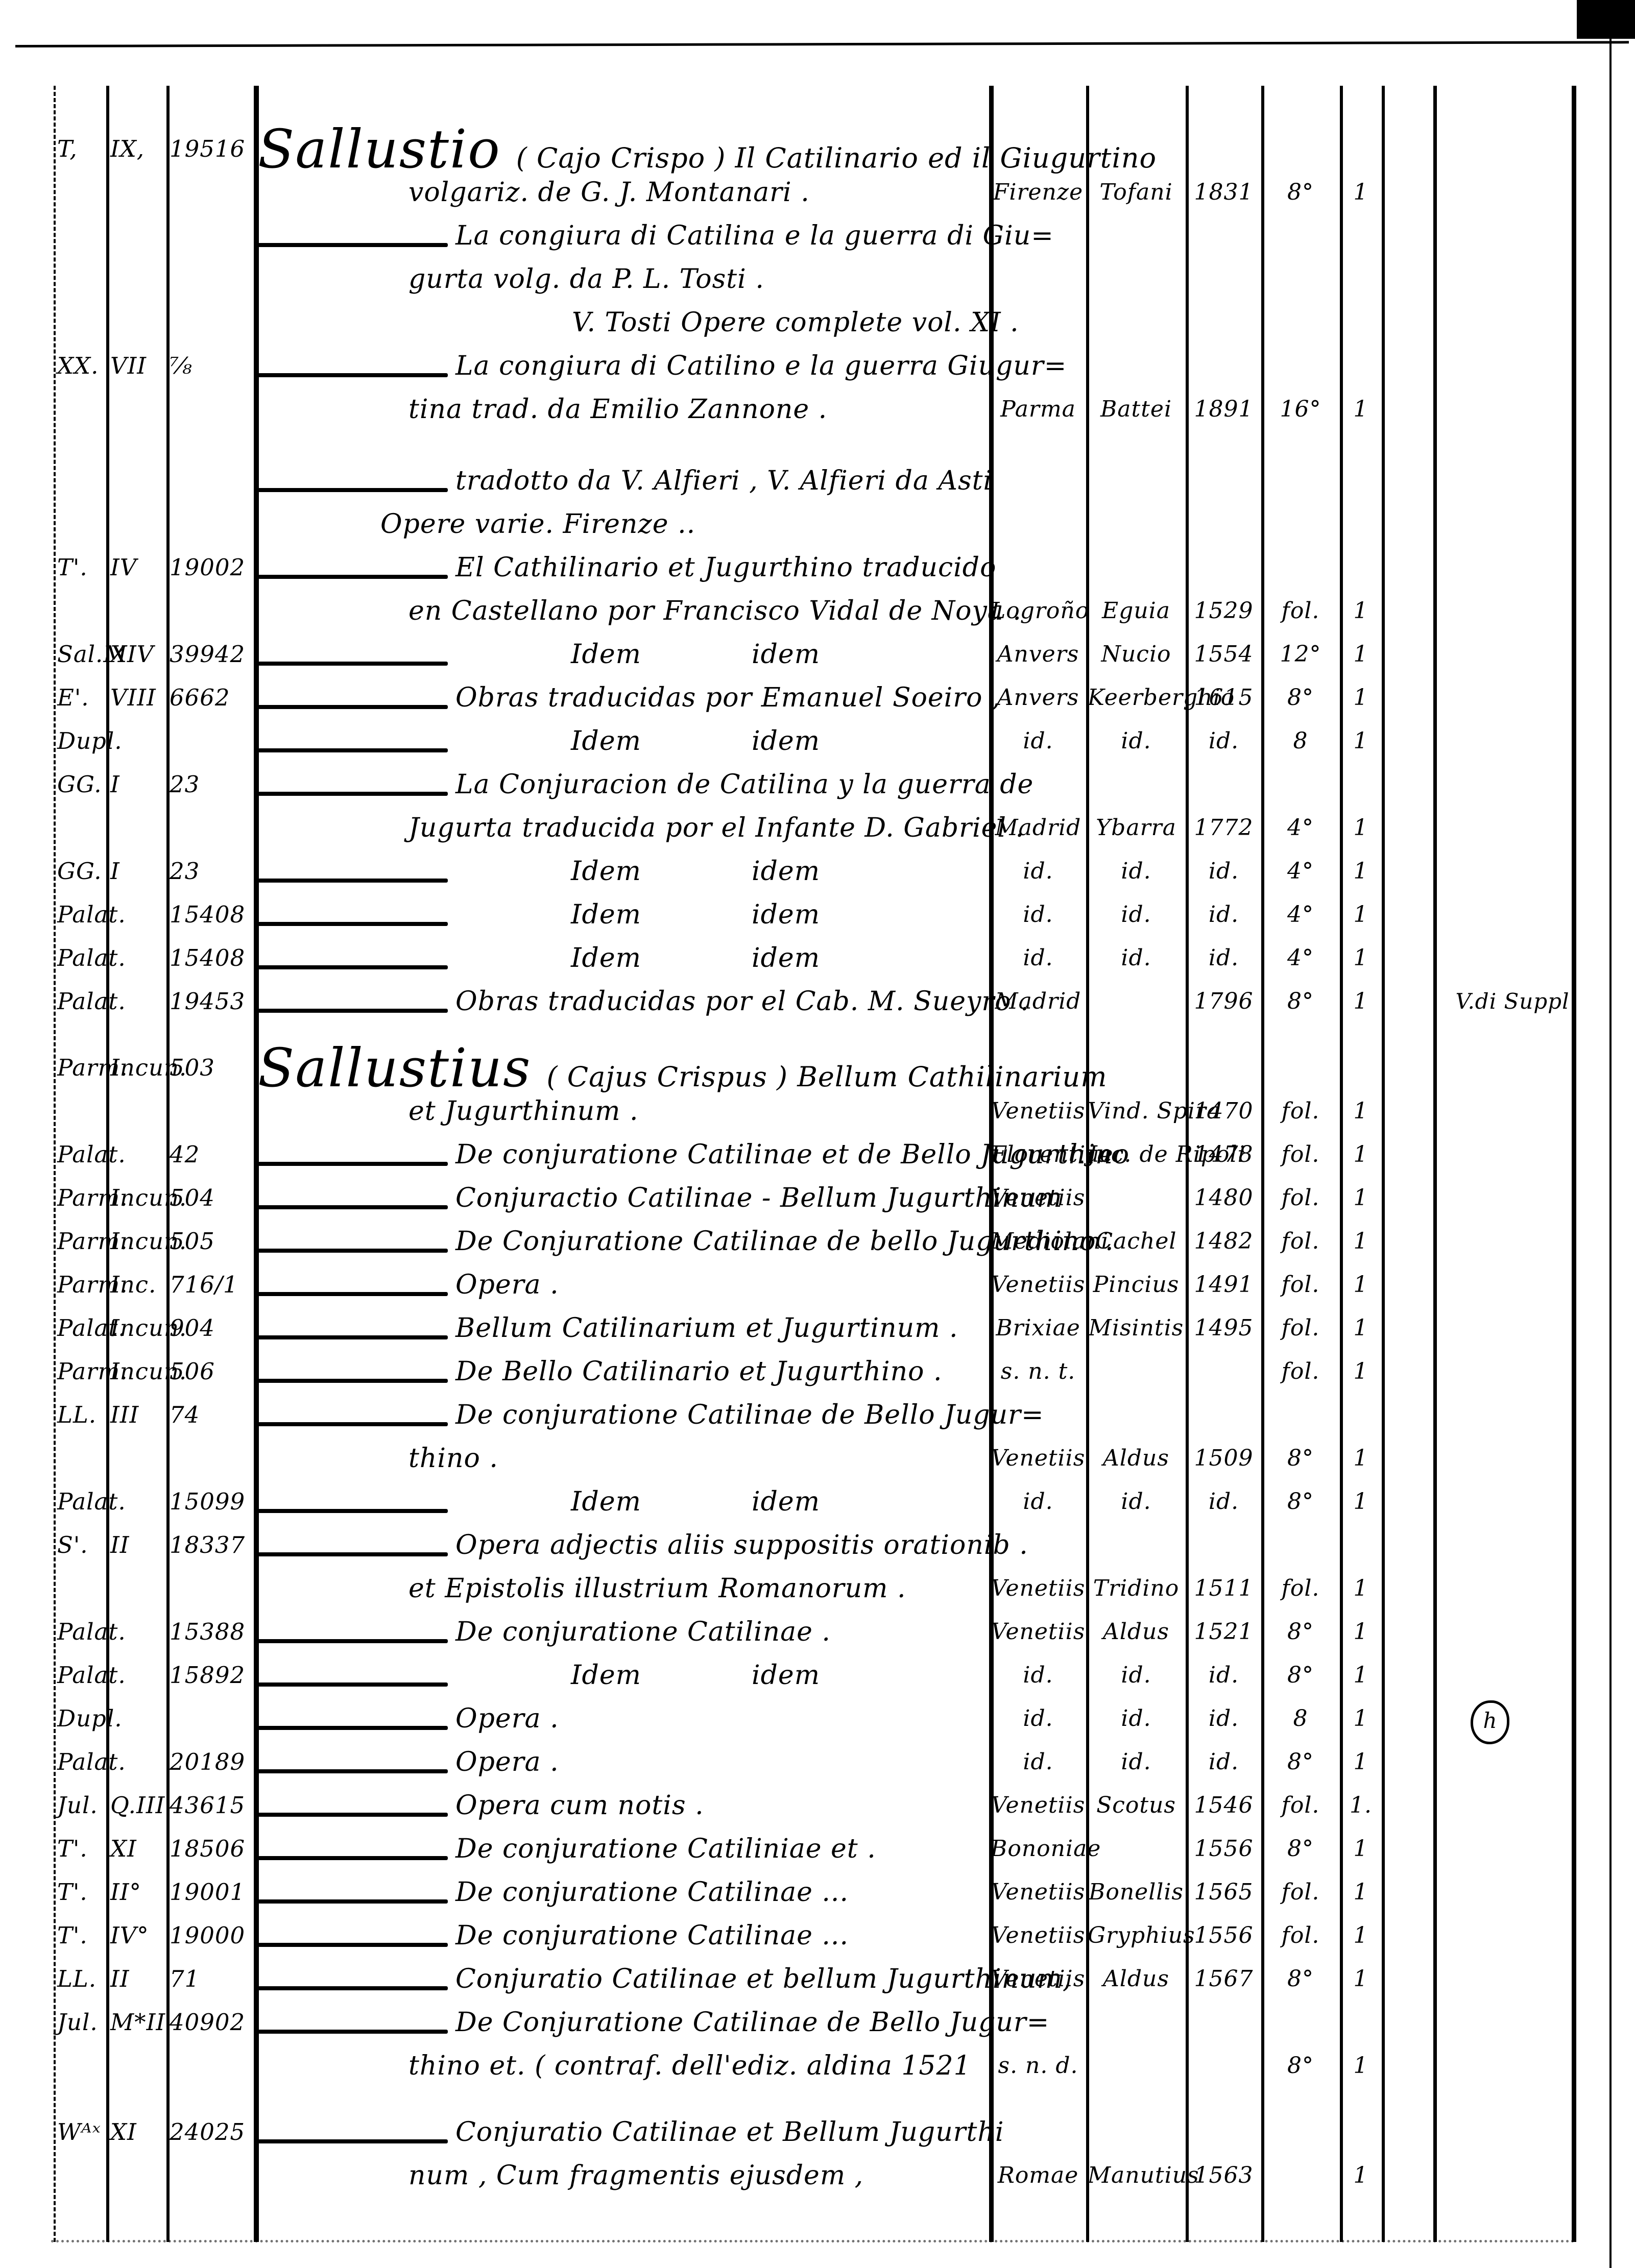 The height and width of the screenshot is (2268, 1635). What do you see at coordinates (1300, 654) in the screenshot?
I see `format-cell: 12°` at bounding box center [1300, 654].